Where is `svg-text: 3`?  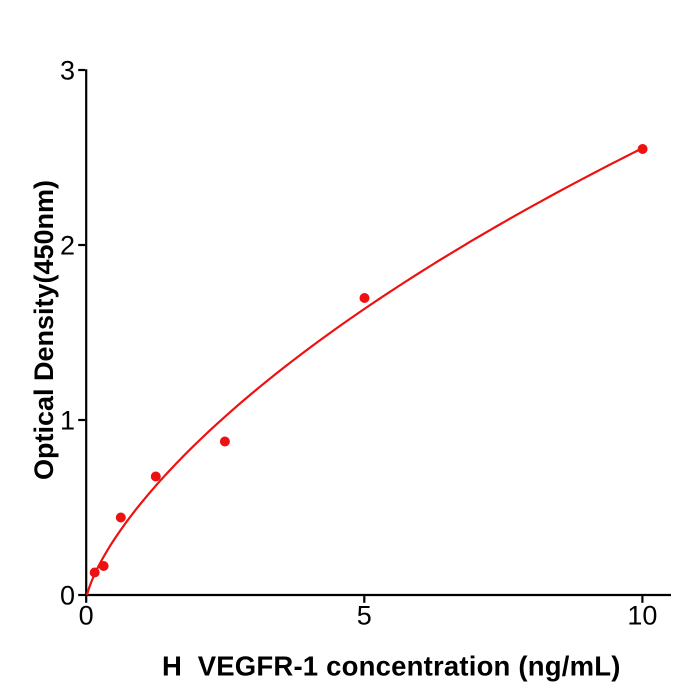
svg-text: 3 is located at coordinates (67, 70).